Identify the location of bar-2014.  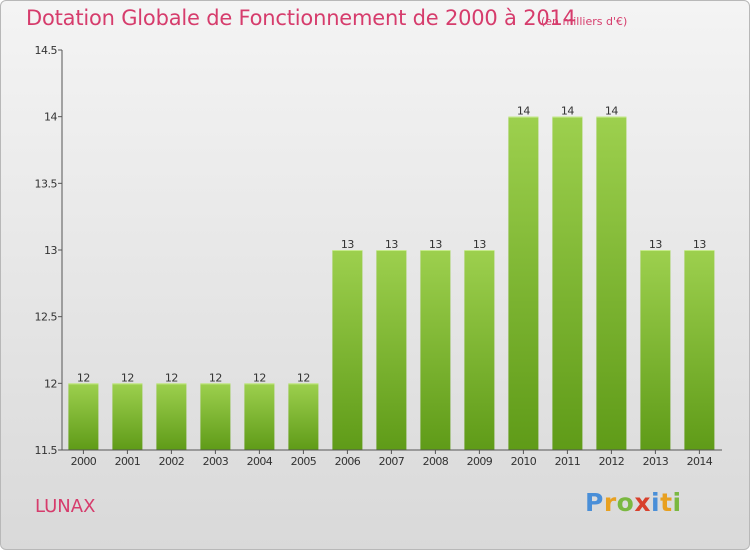
(699, 350).